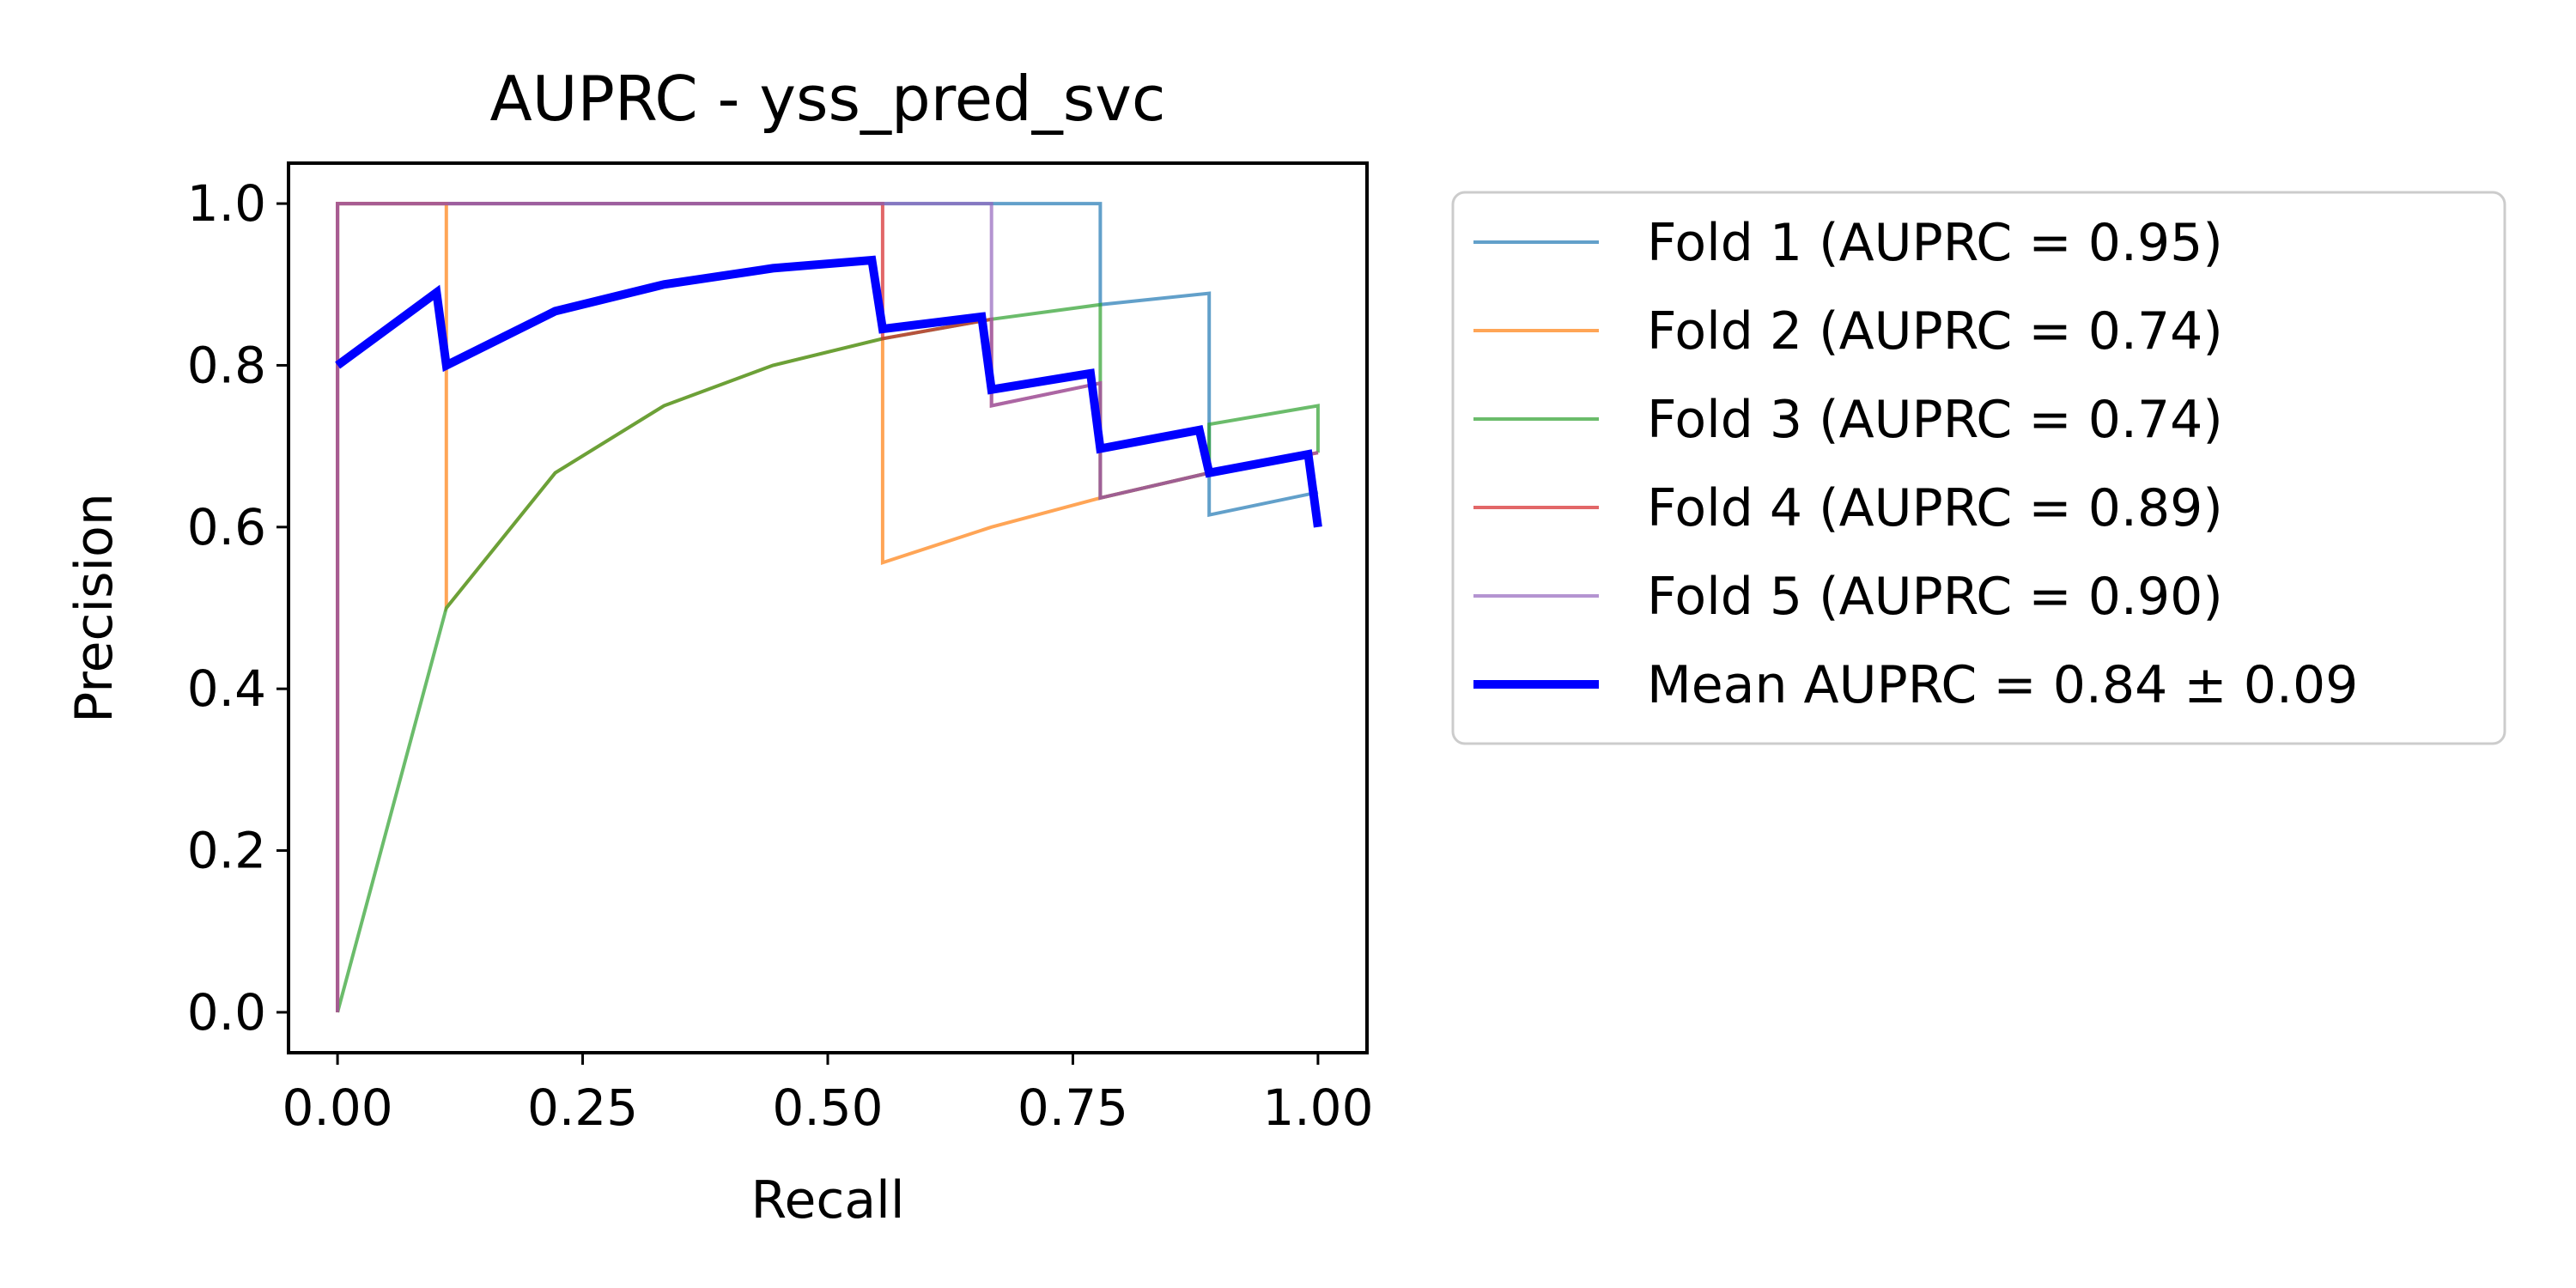 This screenshot has width=2576, height=1288. Describe the element at coordinates (583, 1107) in the screenshot. I see `x-tick-label: 0.25` at that location.